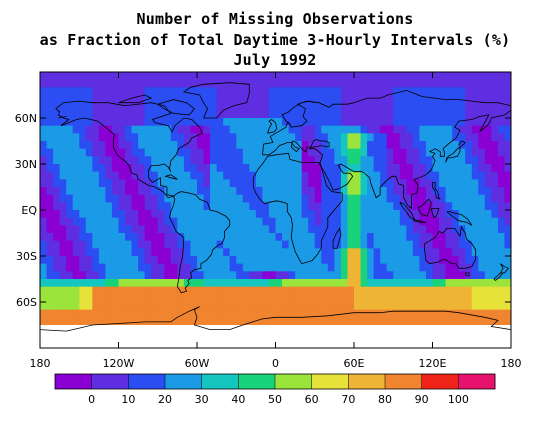  What do you see at coordinates (275, 60) in the screenshot?
I see `title-line-3: July 1992` at bounding box center [275, 60].